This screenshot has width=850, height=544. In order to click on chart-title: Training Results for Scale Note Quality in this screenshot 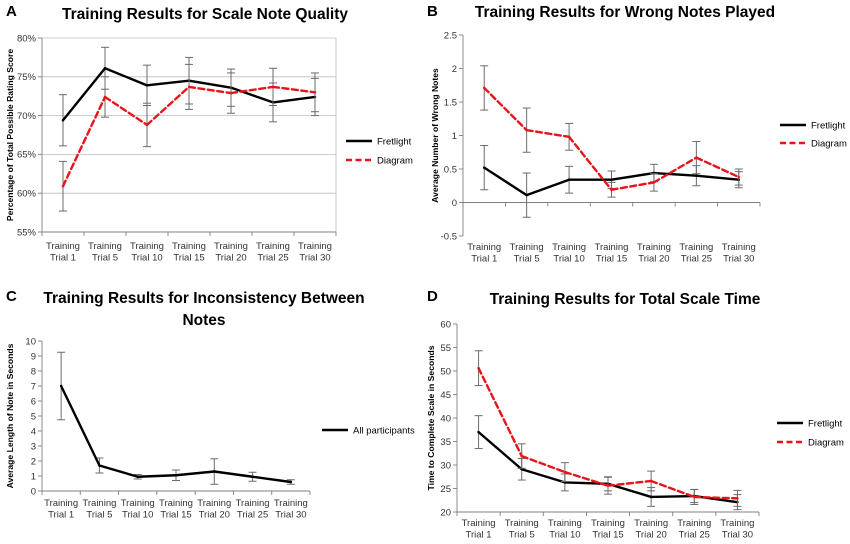, I will do `click(205, 14)`.